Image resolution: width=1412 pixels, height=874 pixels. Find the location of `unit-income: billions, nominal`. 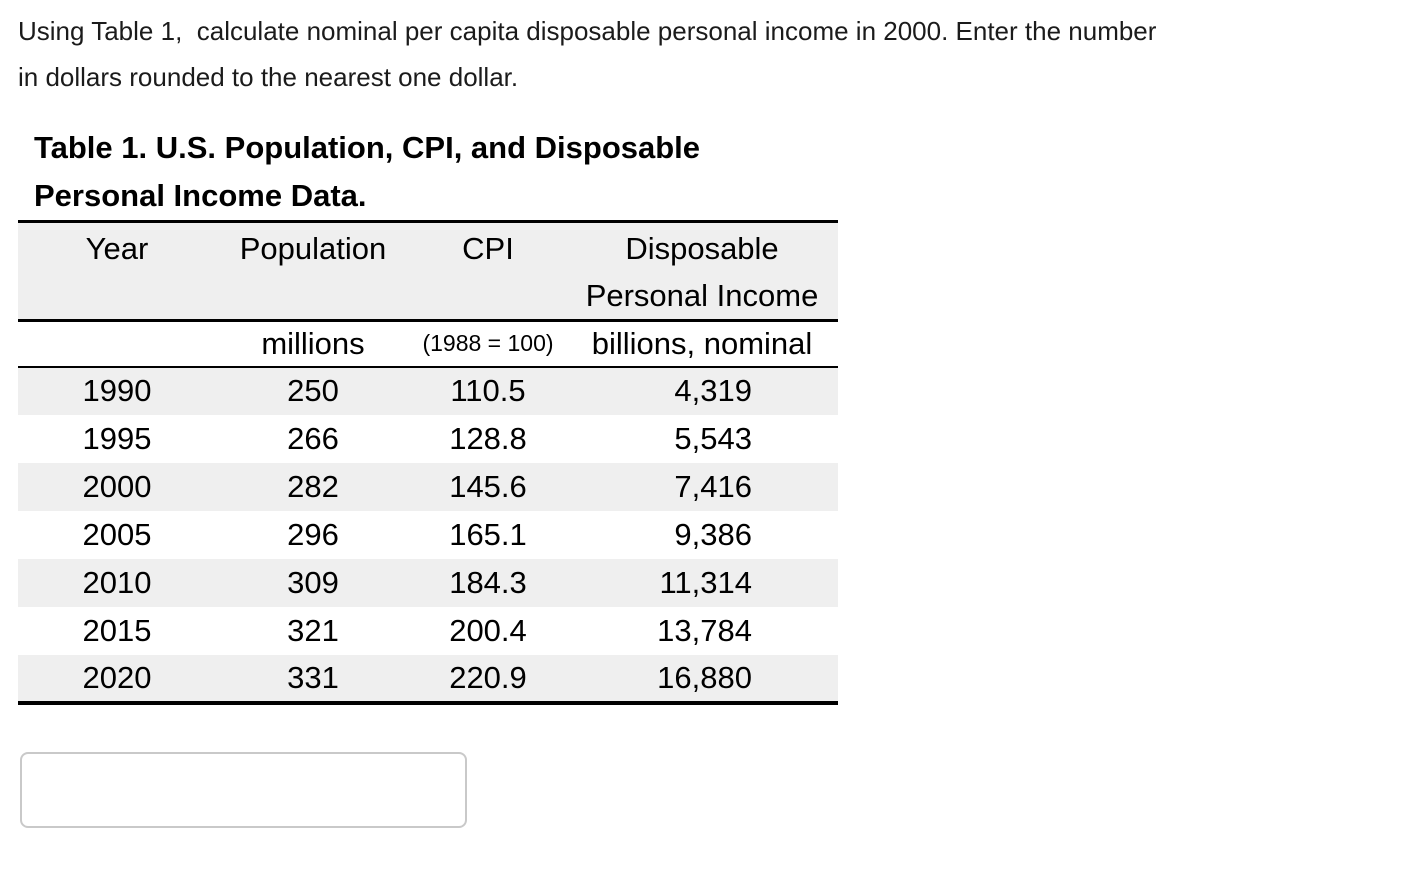

unit-income: billions, nominal is located at coordinates (702, 344).